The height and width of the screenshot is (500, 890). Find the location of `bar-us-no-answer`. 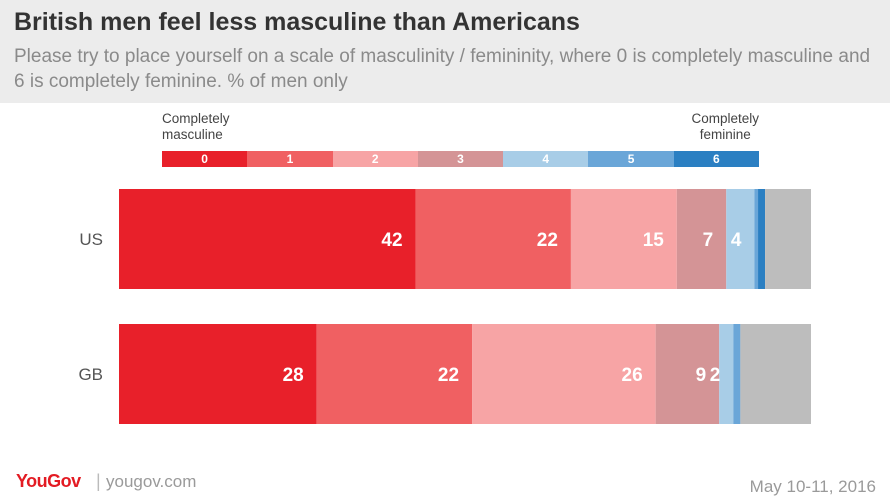

bar-us-no-answer is located at coordinates (788, 239).